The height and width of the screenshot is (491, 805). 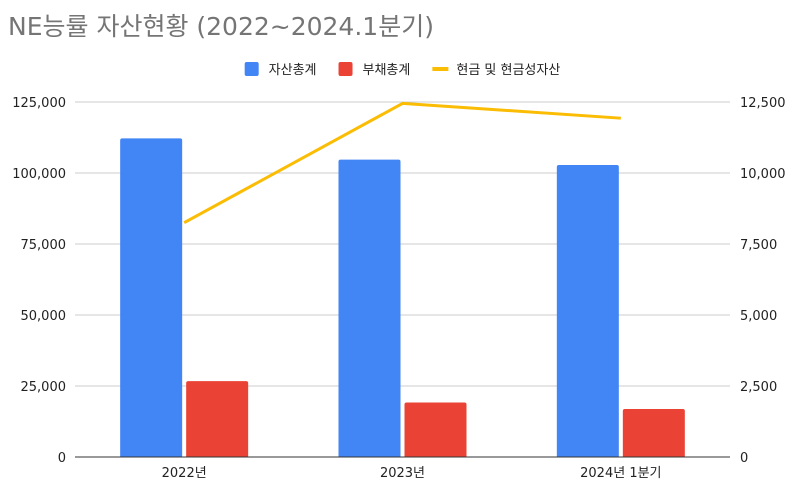 I want to click on y-left-tick-label: 25,000, so click(x=44, y=387).